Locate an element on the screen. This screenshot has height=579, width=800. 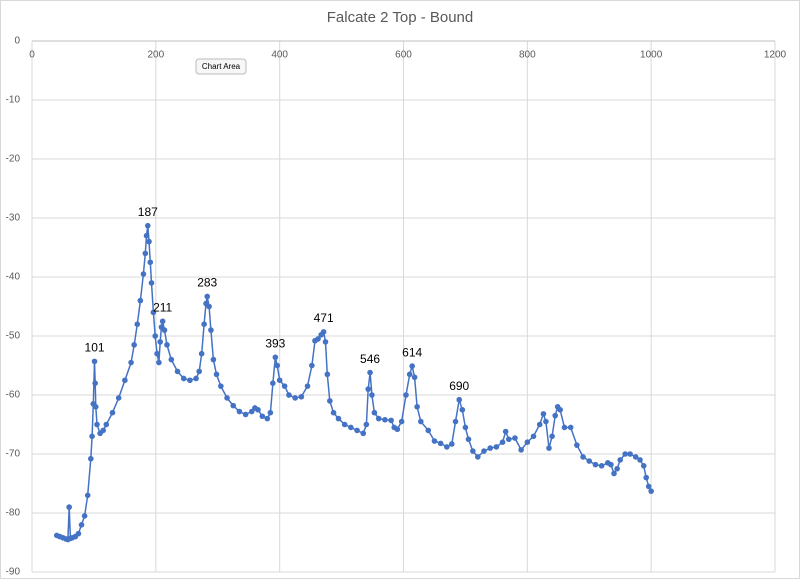
y-tick-label: -50 is located at coordinates (13, 336).